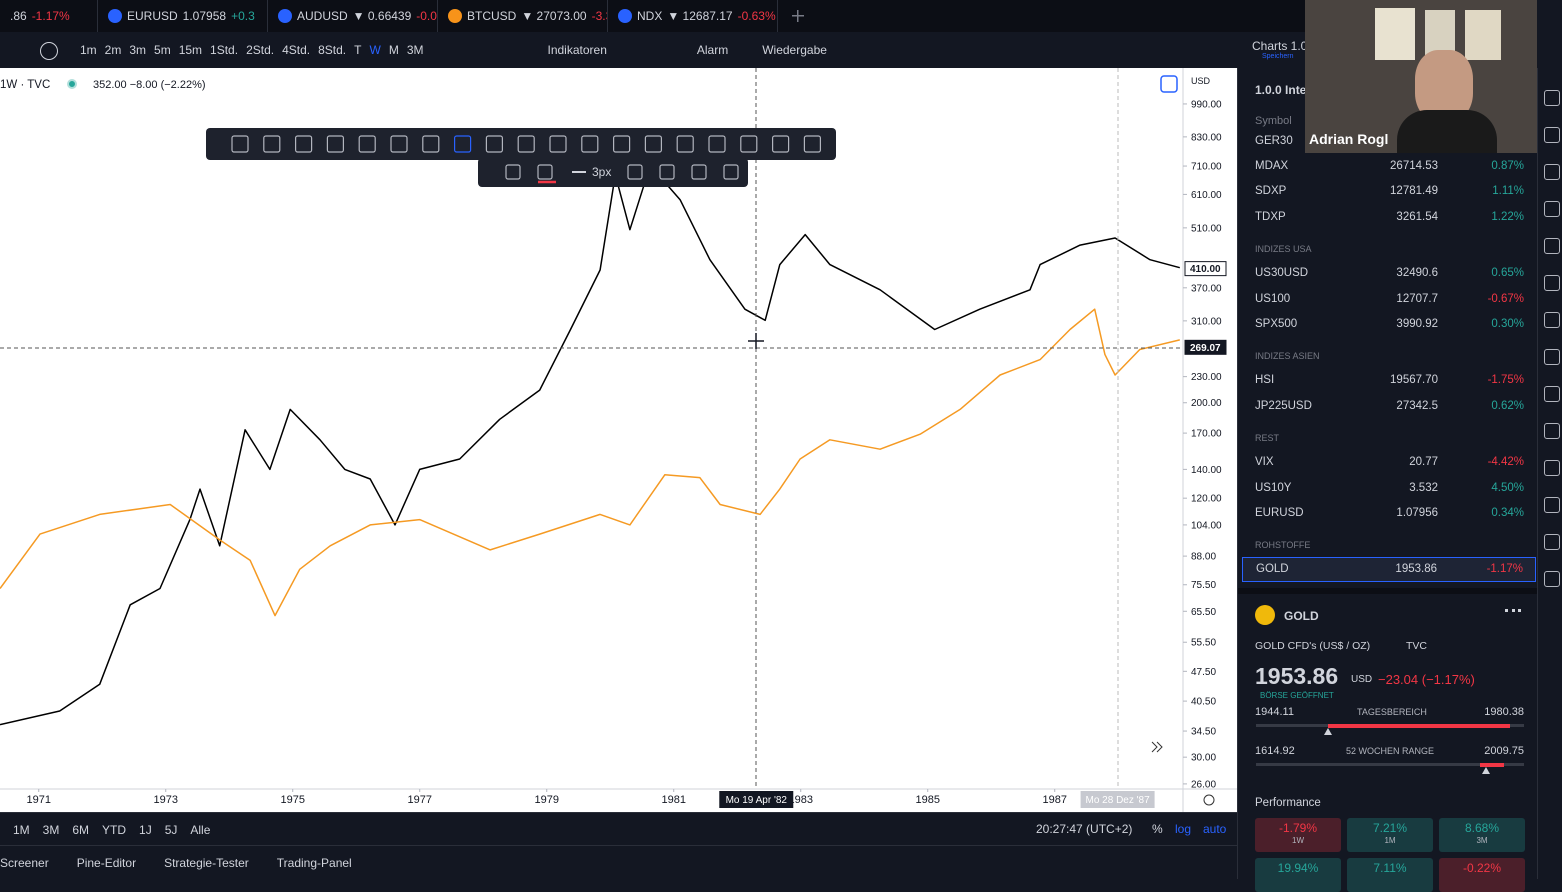 The image size is (1562, 892). I want to click on layout-name: Charts 1.0, so click(1280, 46).